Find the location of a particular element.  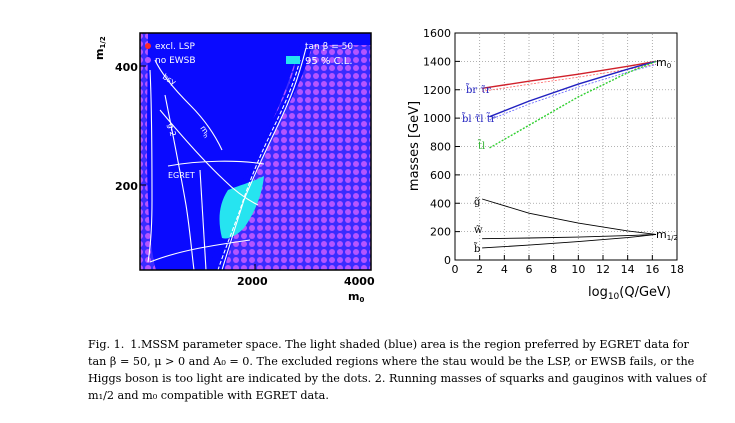

y-tick-label: 0 is located at coordinates (447, 260).